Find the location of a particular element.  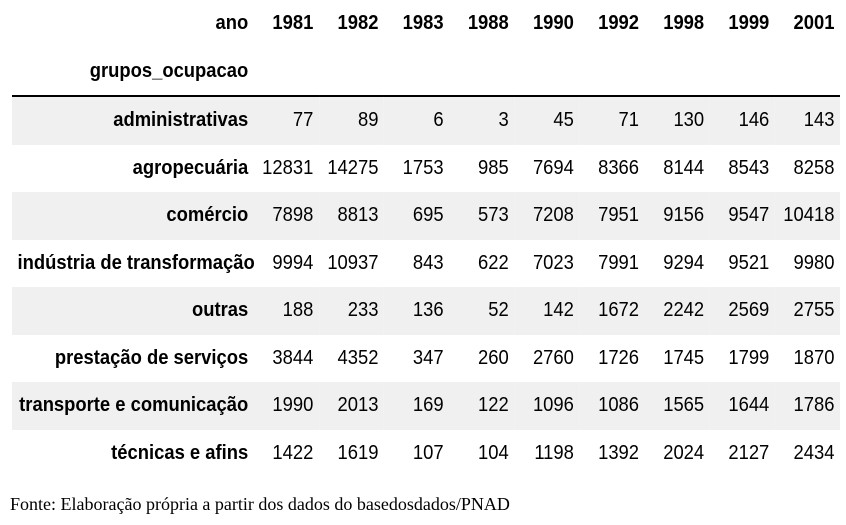

index-name-row: grupos_ocupacao is located at coordinates (426, 72).